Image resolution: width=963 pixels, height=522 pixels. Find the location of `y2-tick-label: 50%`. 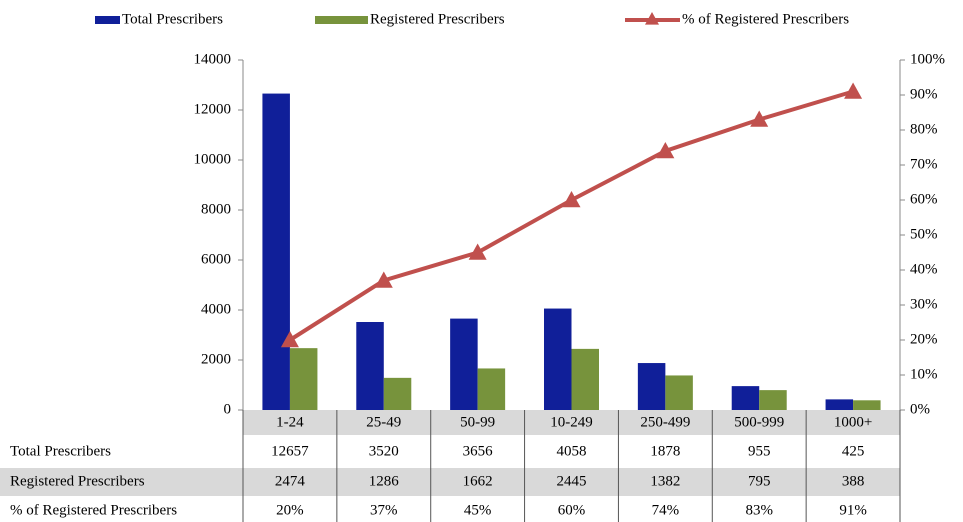

y2-tick-label: 50% is located at coordinates (924, 234).